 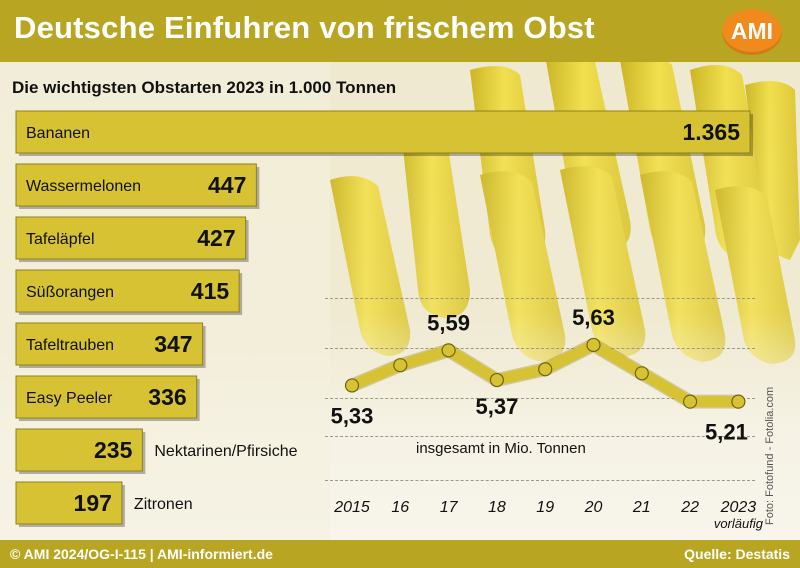 What do you see at coordinates (739, 523) in the screenshot?
I see `x-note-label: vorläufig` at bounding box center [739, 523].